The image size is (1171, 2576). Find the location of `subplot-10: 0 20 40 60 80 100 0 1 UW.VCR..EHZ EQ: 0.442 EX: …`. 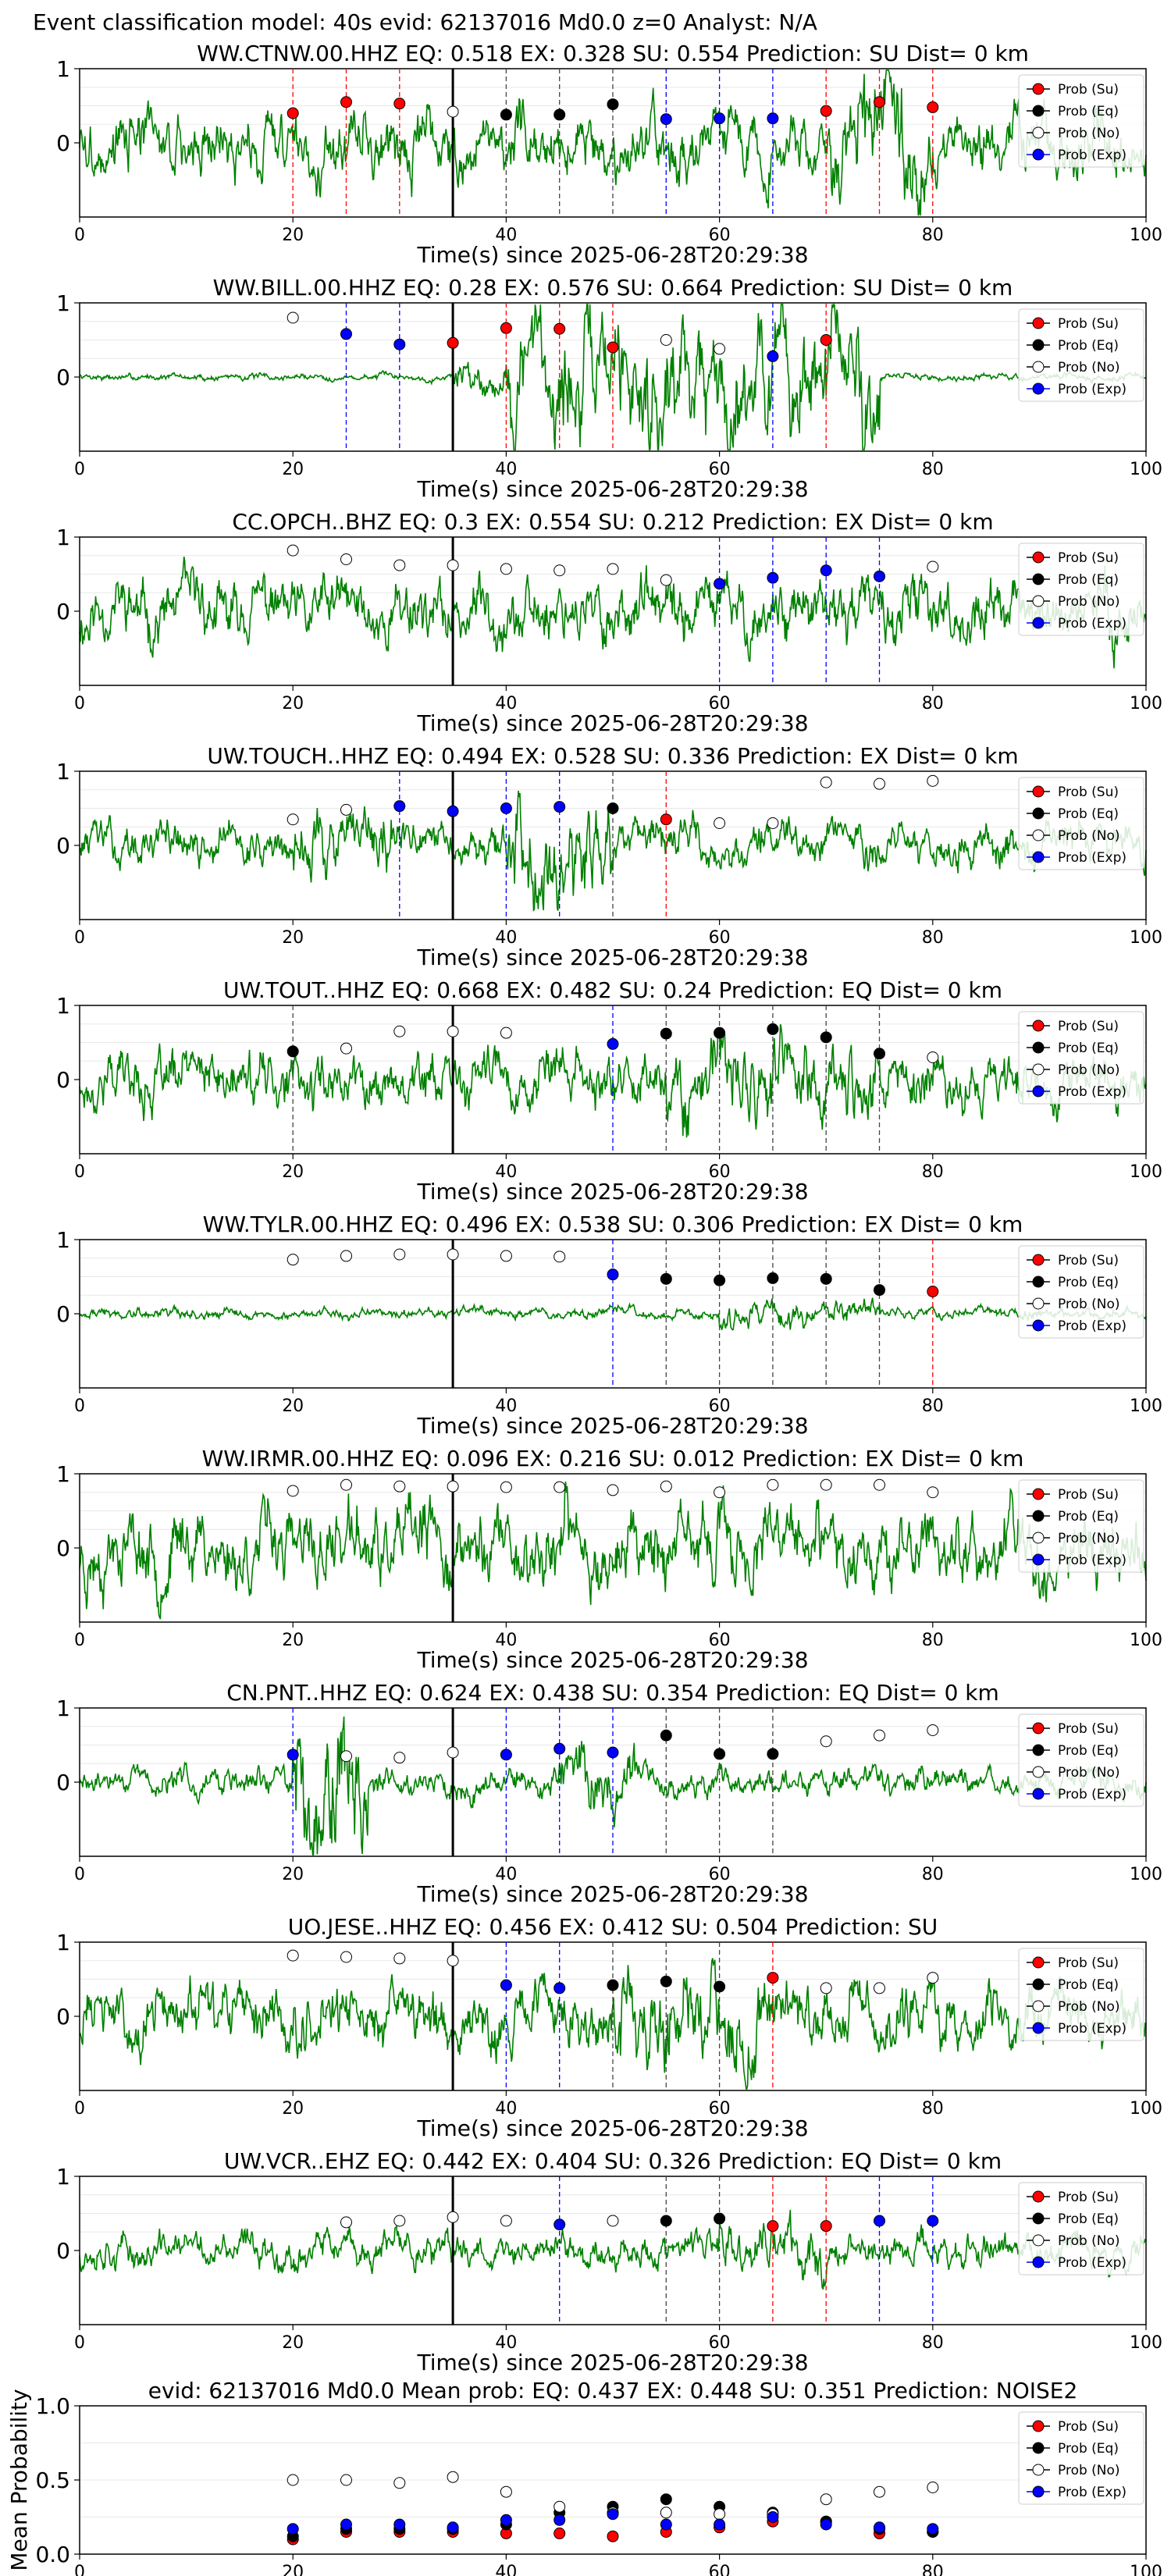

subplot-10: 0 20 40 60 80 100 0 1 UW.VCR..EHZ EQ: 0.442 EX: … is located at coordinates (609, 2261).